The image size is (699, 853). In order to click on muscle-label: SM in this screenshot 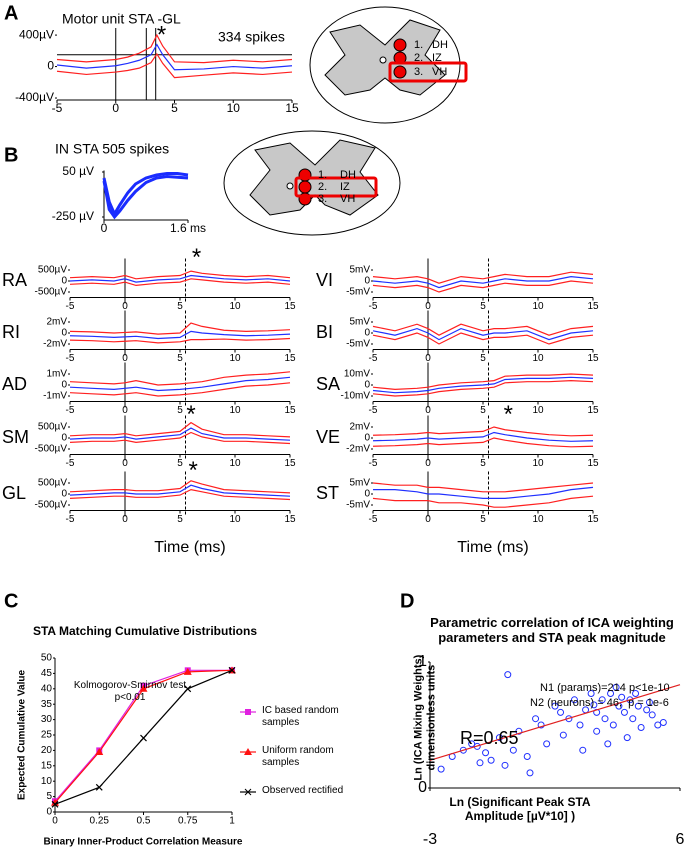, I will do `click(15, 437)`.